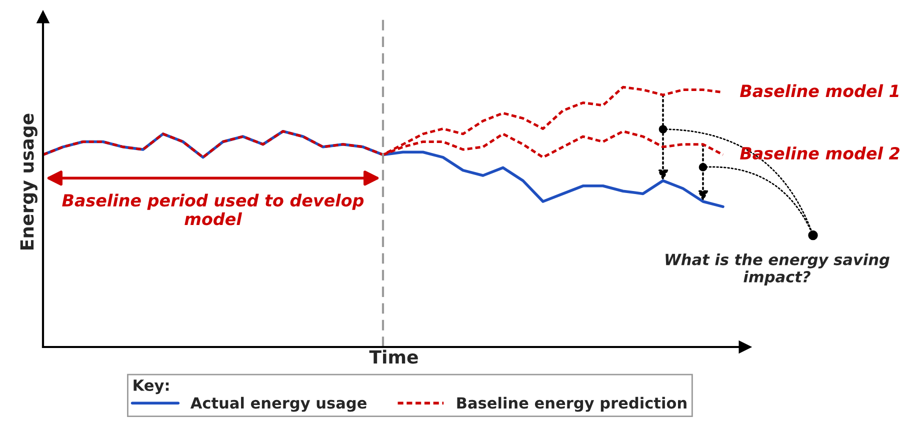 This screenshot has width=911, height=424. What do you see at coordinates (778, 269) in the screenshot?
I see `annotation: What is the energy saving impact?` at bounding box center [778, 269].